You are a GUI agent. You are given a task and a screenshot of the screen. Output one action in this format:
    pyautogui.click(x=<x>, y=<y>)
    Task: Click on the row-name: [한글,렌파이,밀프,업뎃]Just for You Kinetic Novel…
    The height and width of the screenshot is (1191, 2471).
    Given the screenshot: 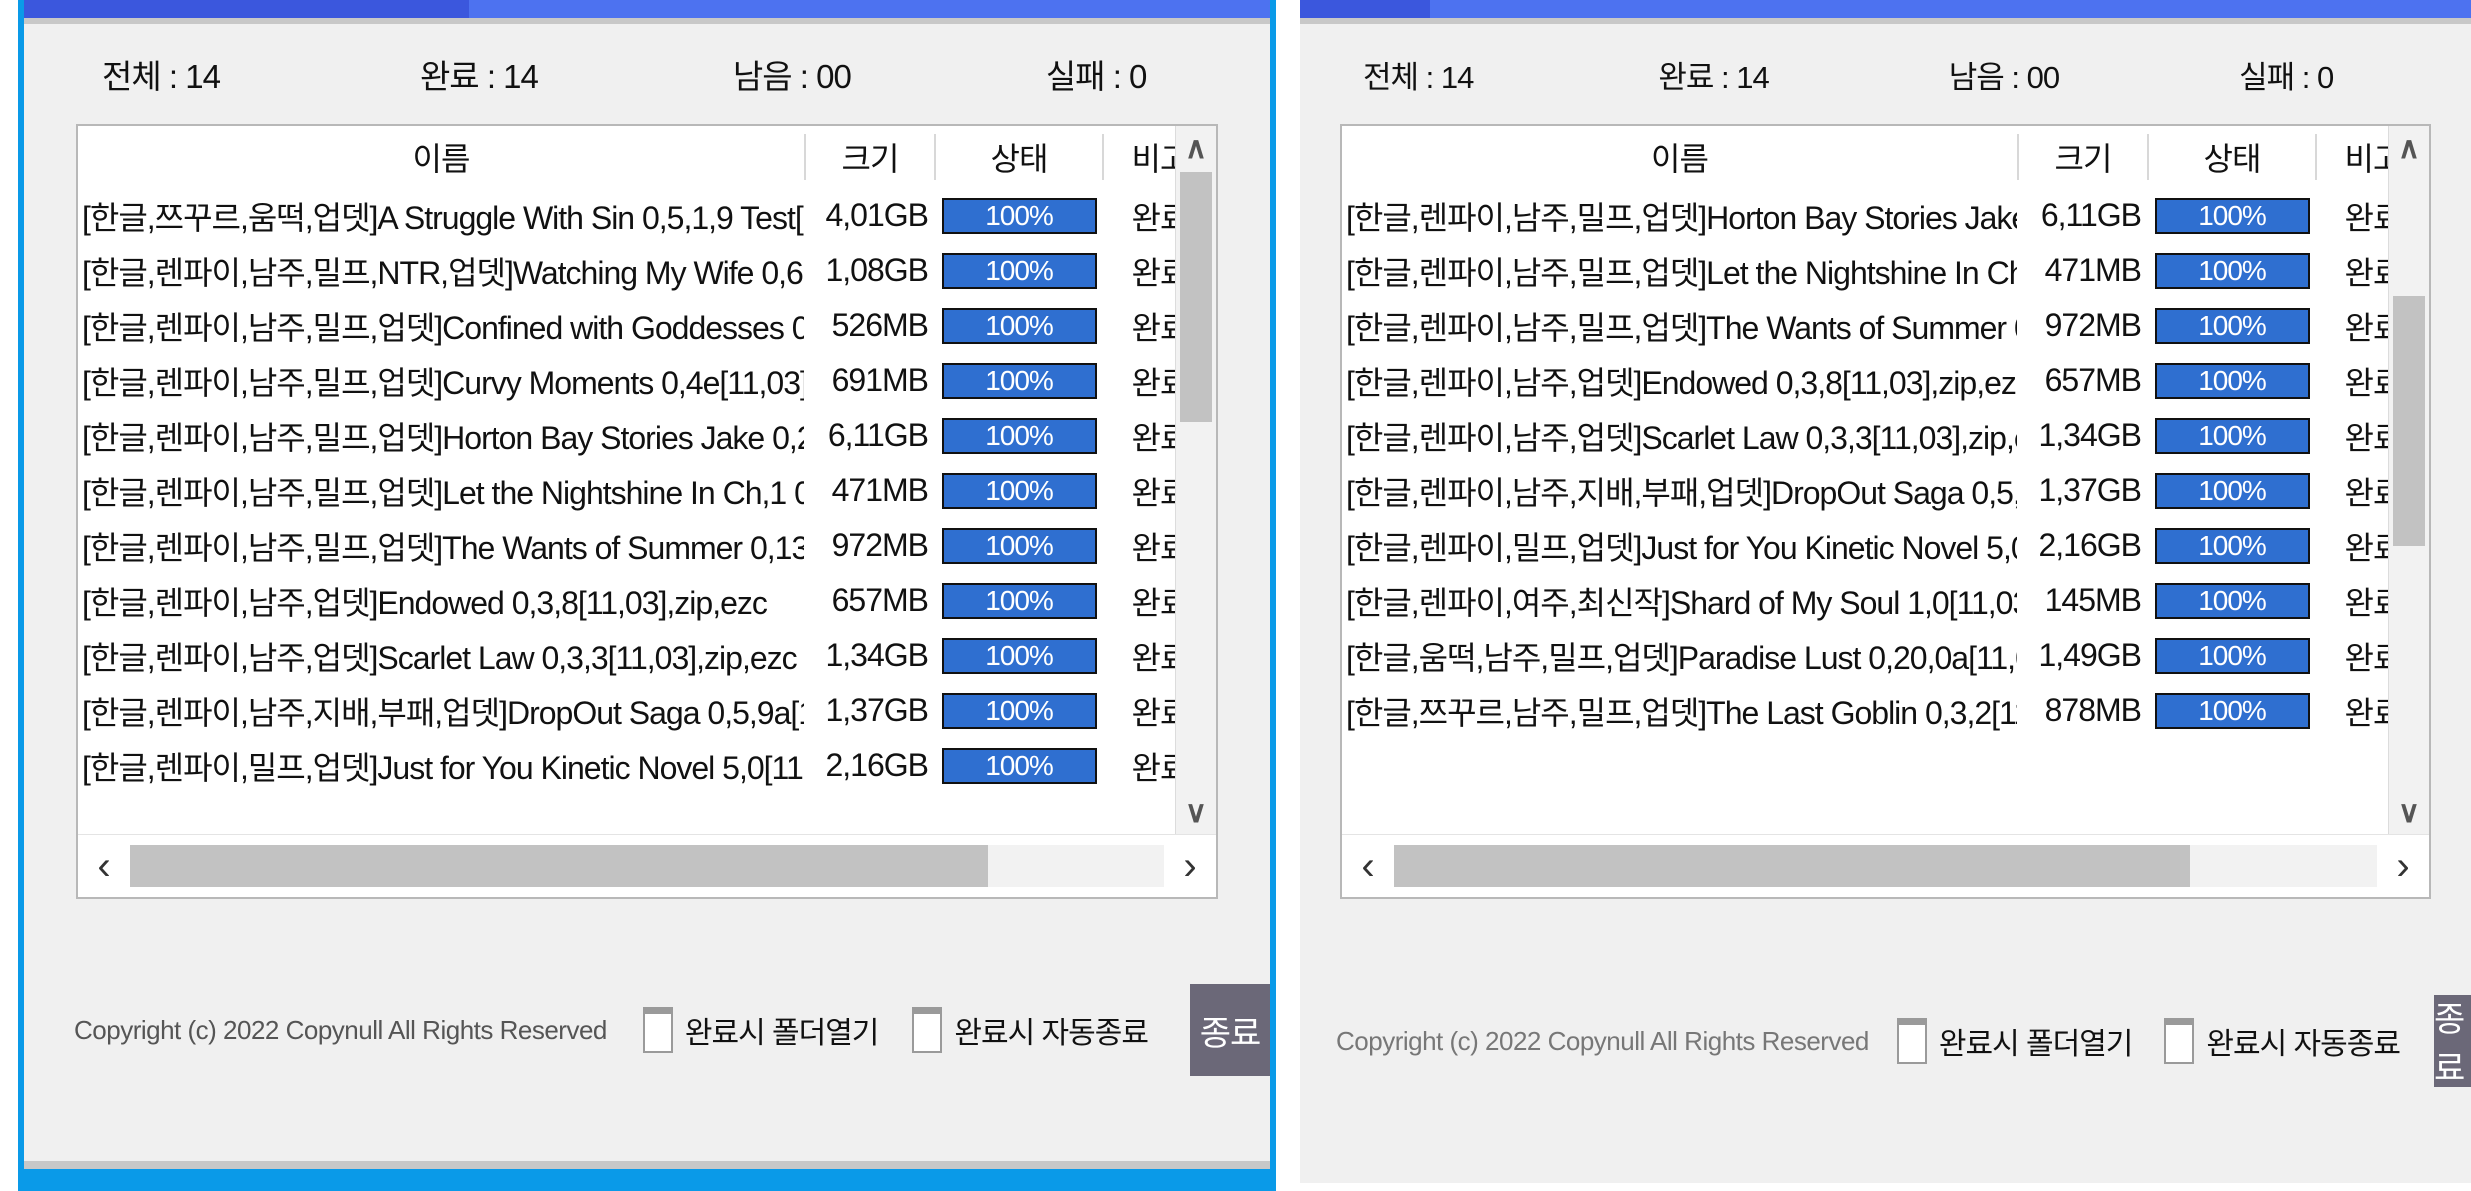 What is the action you would take?
    pyautogui.click(x=443, y=767)
    